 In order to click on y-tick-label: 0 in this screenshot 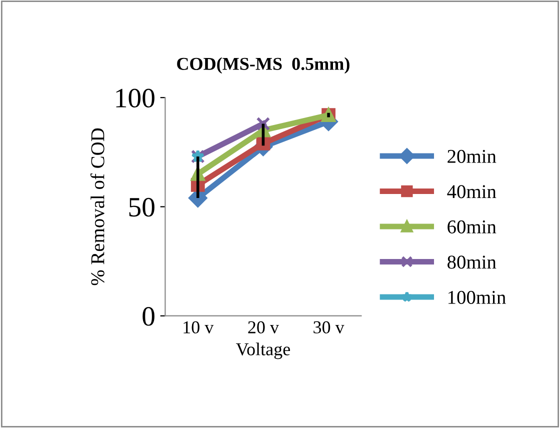, I will do `click(148, 316)`.